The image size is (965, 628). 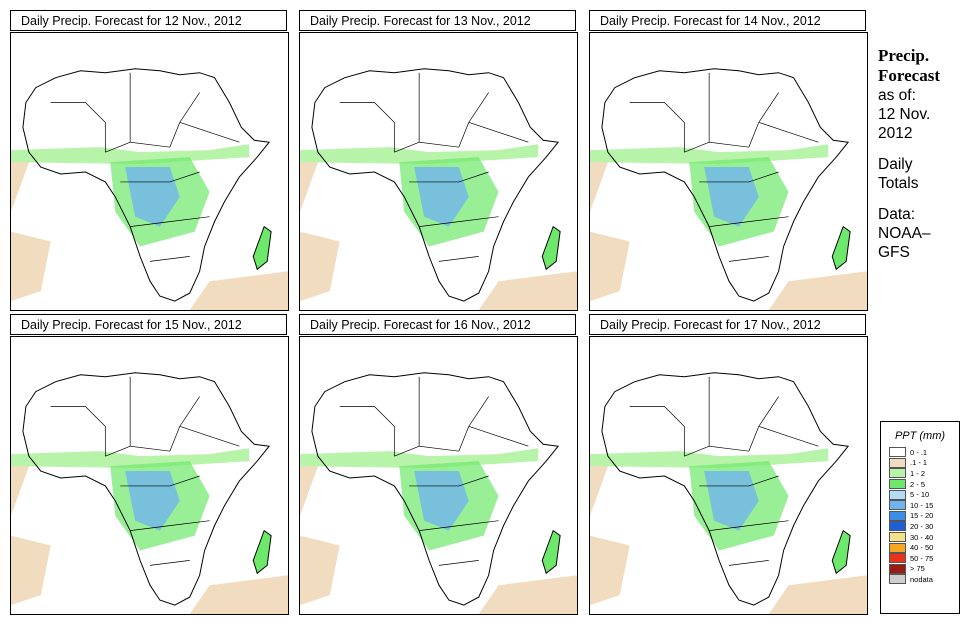 I want to click on source-line3: GFS, so click(x=894, y=252).